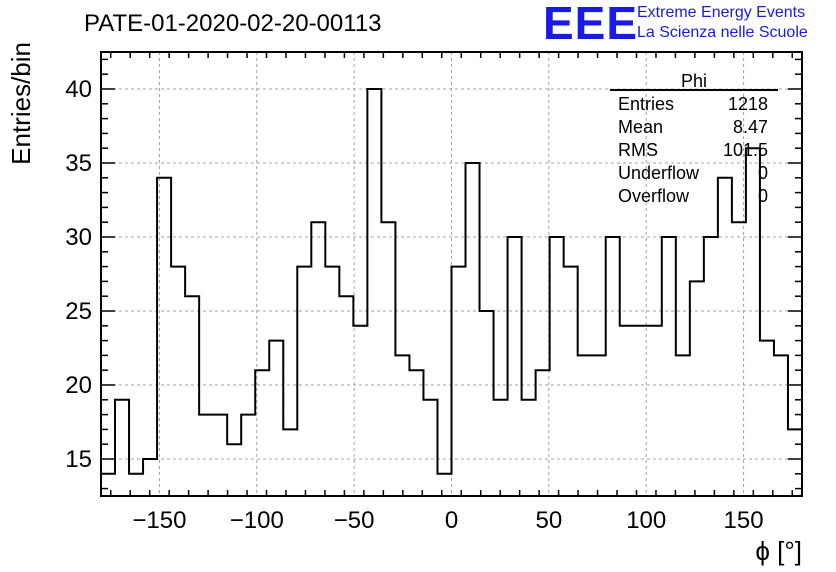  Describe the element at coordinates (21, 103) in the screenshot. I see `y-axis-title: Entries/bin` at that location.